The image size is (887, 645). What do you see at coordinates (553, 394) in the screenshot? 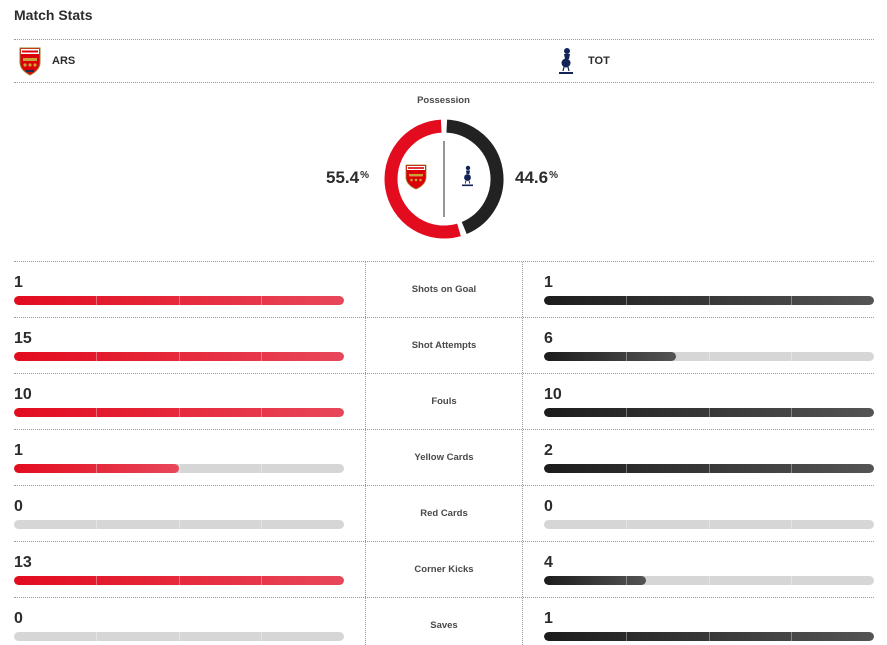
I see `away-stat-value: 10` at bounding box center [553, 394].